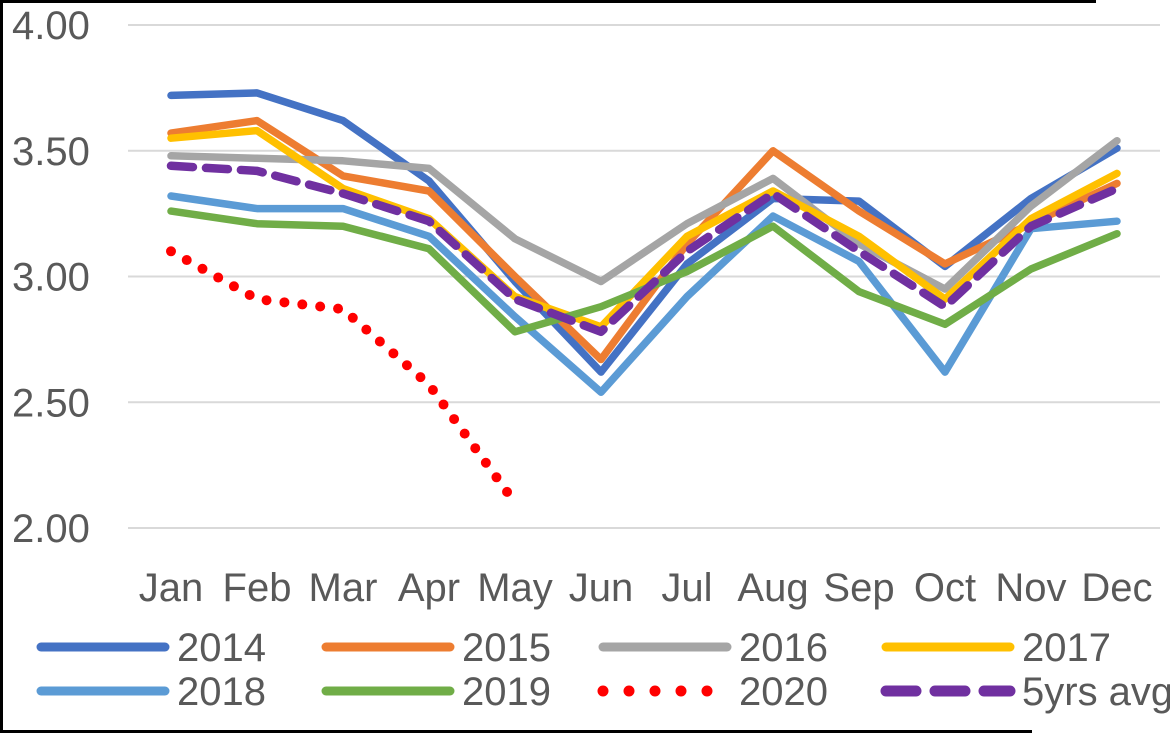 Image resolution: width=1170 pixels, height=733 pixels. What do you see at coordinates (1096, 692) in the screenshot?
I see `legend-label-5yrs-avg: 5yrs avg` at bounding box center [1096, 692].